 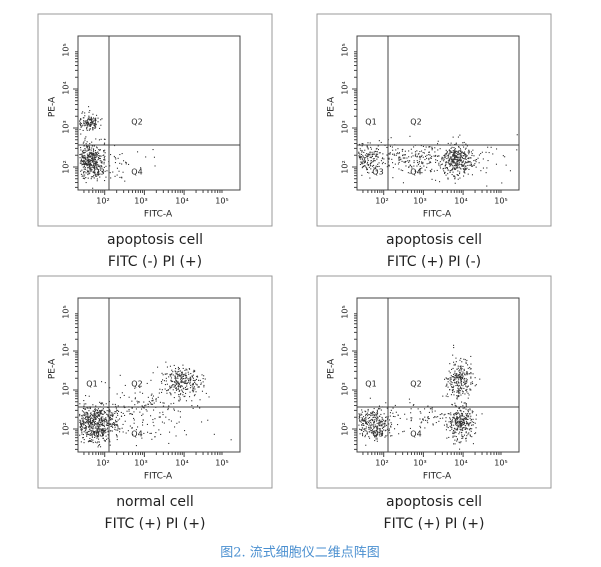 What do you see at coordinates (181, 463) in the screenshot?
I see `x-tick-label: 10⁴` at bounding box center [181, 463].